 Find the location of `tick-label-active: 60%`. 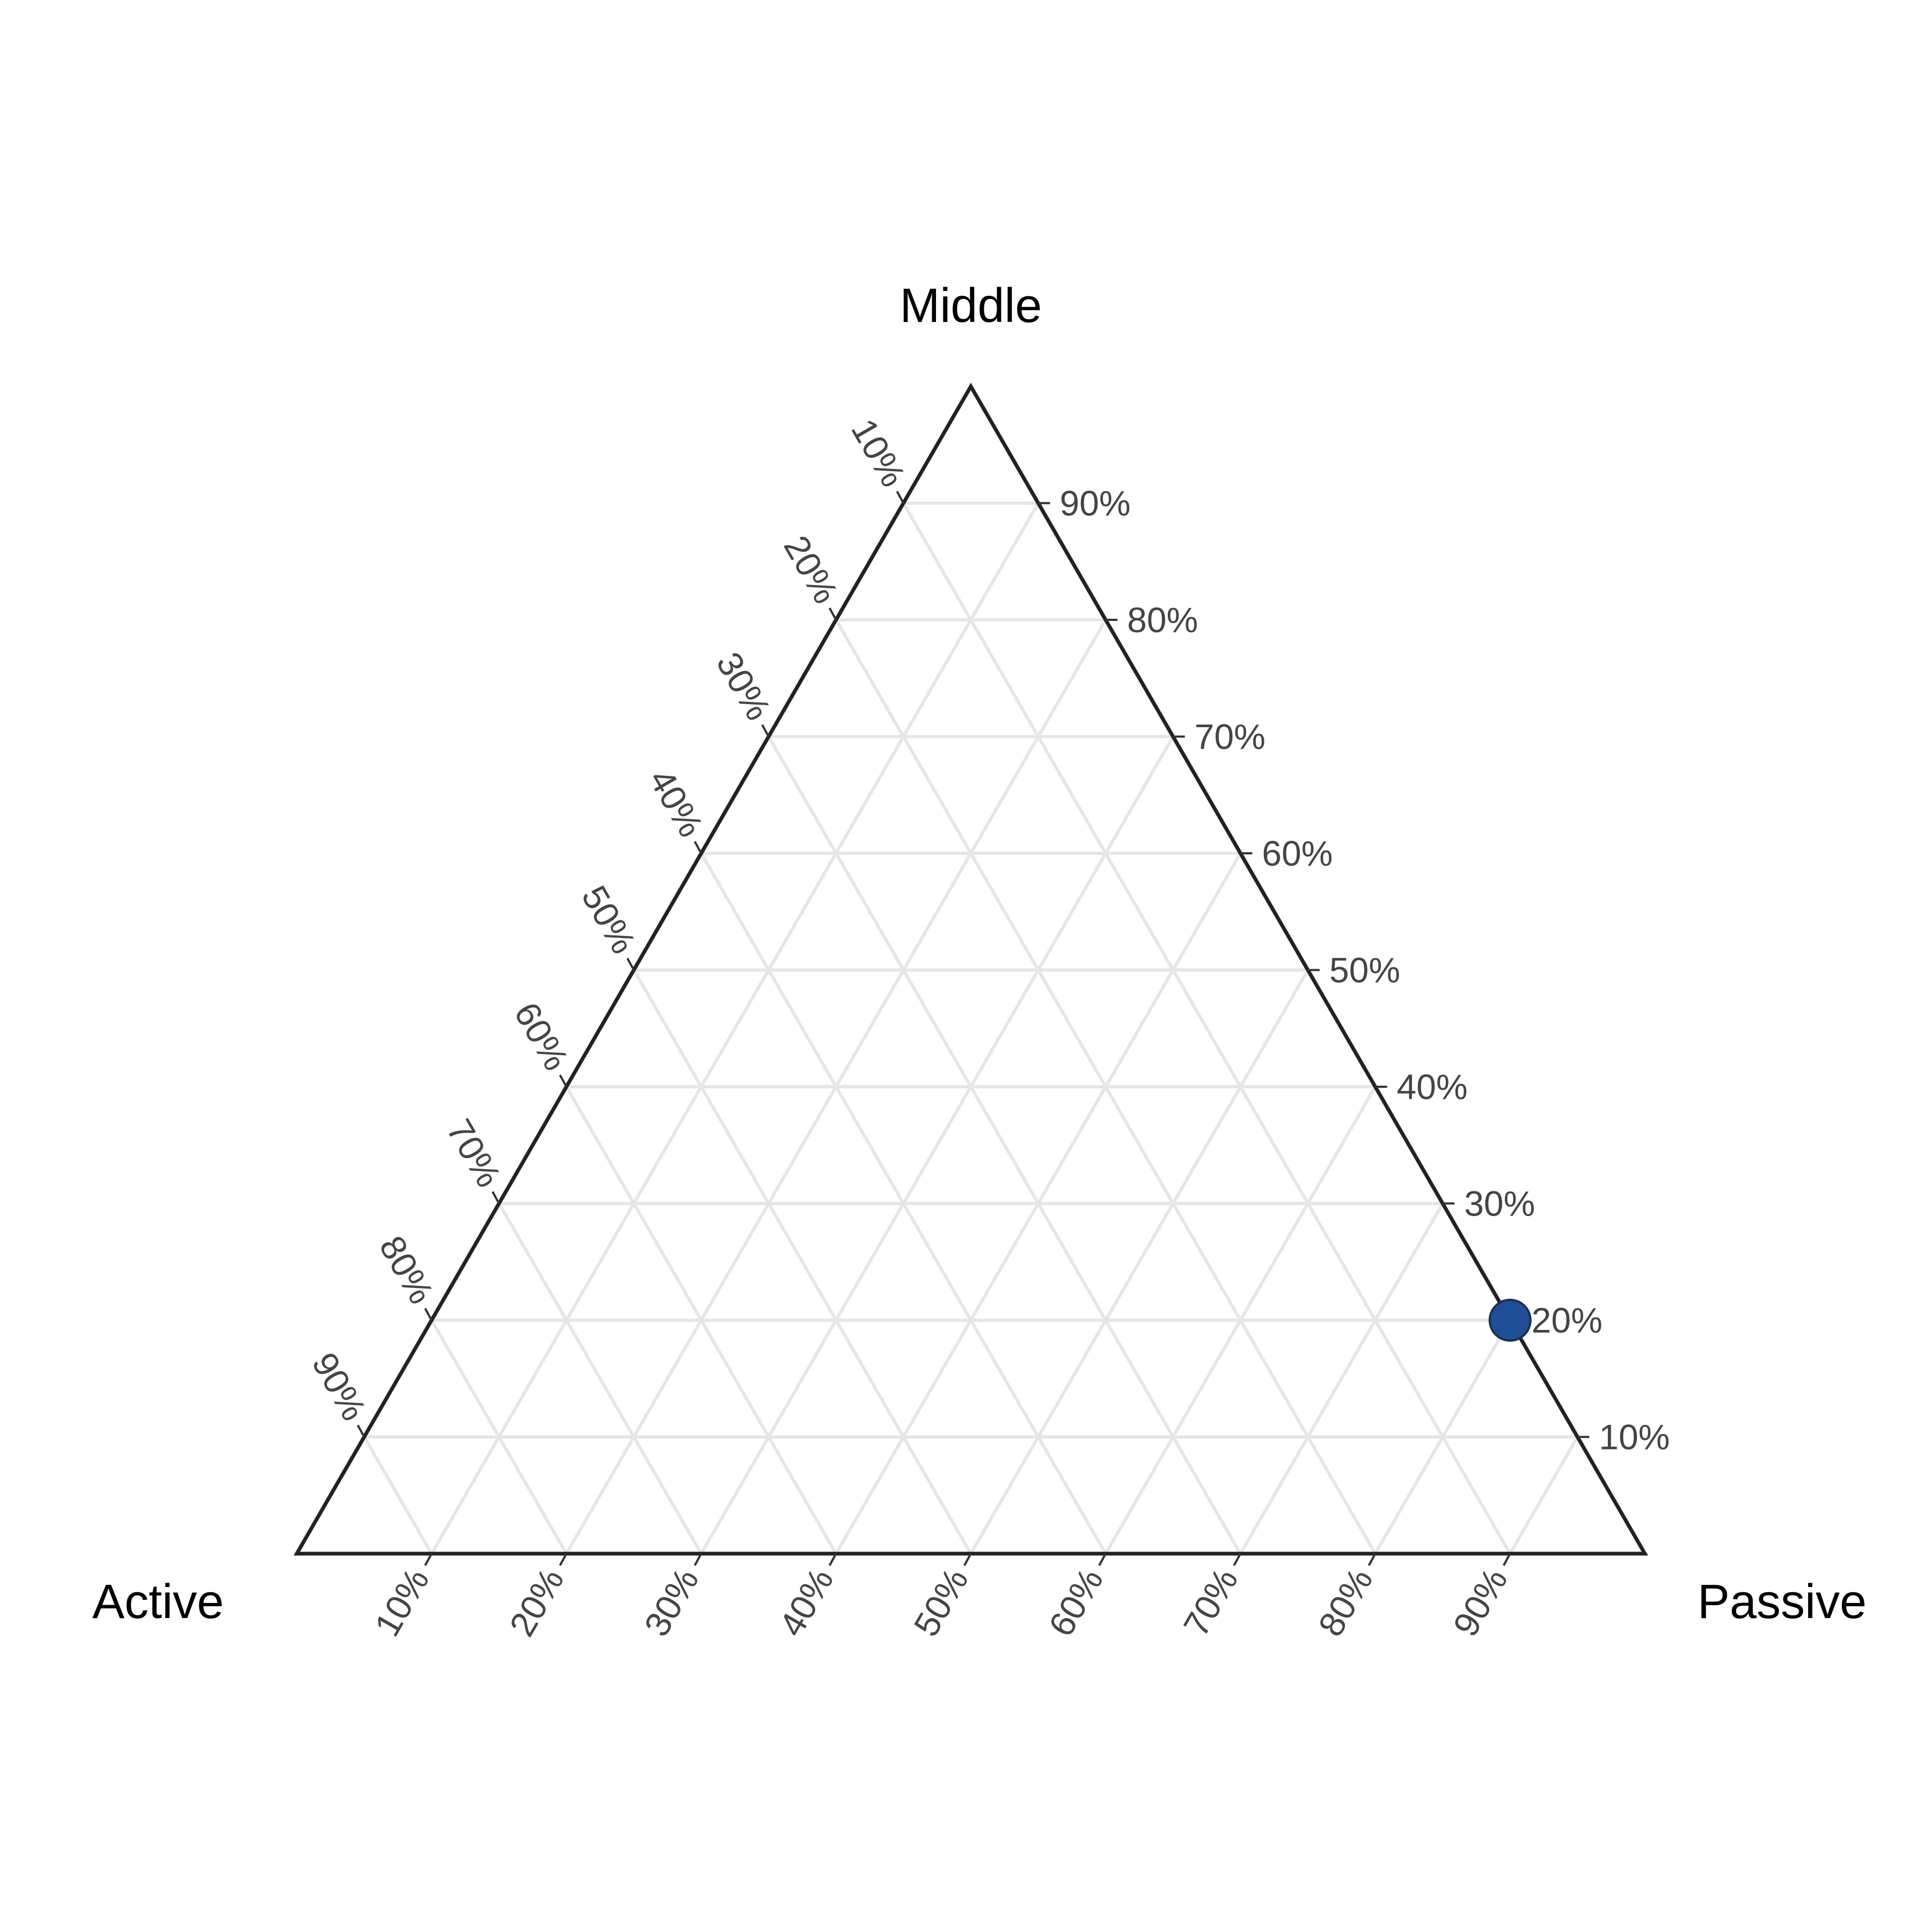

tick-label-active: 60% is located at coordinates (541, 1036).